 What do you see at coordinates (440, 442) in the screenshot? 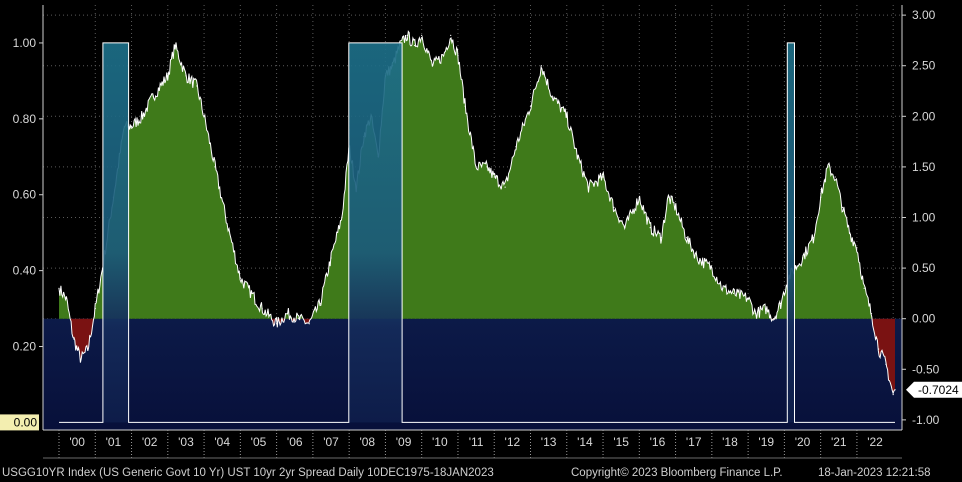
I see `x-tick-label: '10` at bounding box center [440, 442].